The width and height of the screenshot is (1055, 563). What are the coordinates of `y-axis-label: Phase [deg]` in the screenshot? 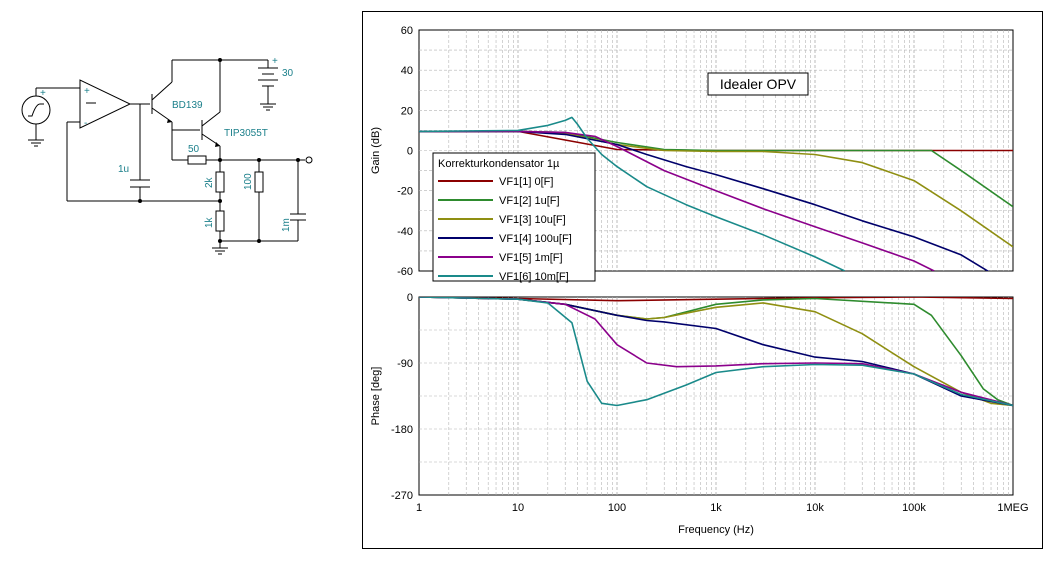 It's located at (376, 396).